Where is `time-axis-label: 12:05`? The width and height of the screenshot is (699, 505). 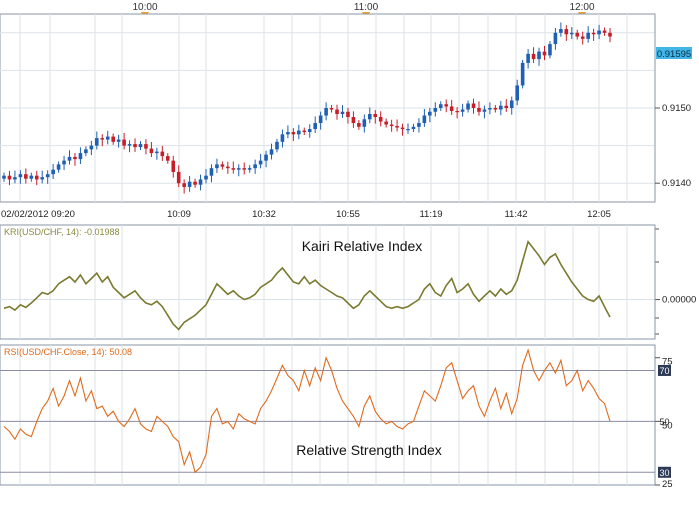
time-axis-label: 12:05 is located at coordinates (599, 214).